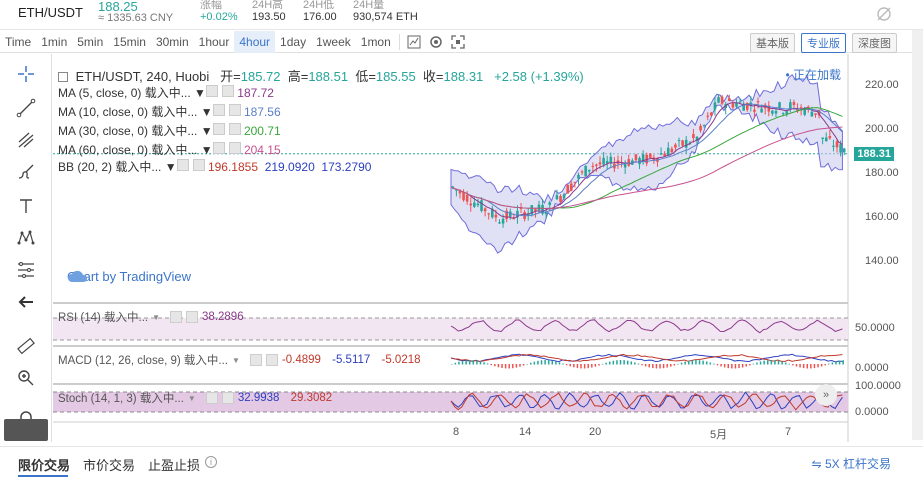  I want to click on ma5-settings-button, so click(211, 91).